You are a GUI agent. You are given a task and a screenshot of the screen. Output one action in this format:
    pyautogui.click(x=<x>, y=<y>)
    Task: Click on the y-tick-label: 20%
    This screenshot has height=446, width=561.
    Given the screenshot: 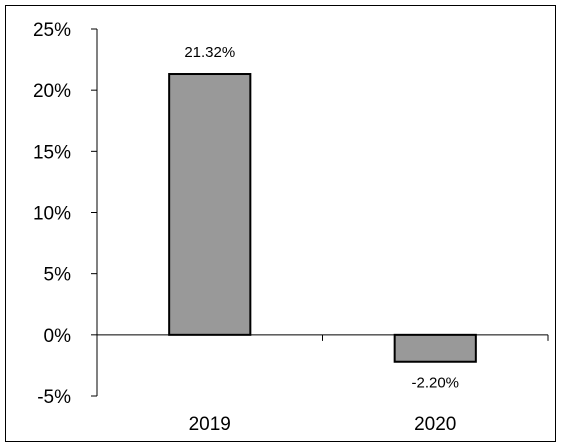 What is the action you would take?
    pyautogui.click(x=52, y=91)
    